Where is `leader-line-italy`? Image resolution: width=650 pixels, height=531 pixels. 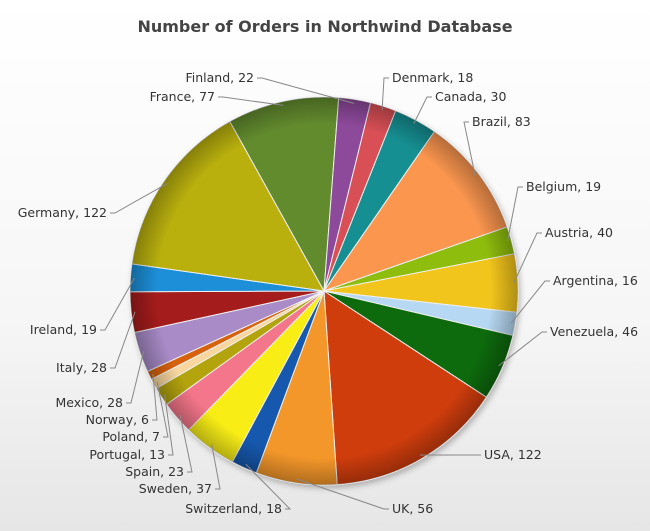 leader-line-italy is located at coordinates (123, 340).